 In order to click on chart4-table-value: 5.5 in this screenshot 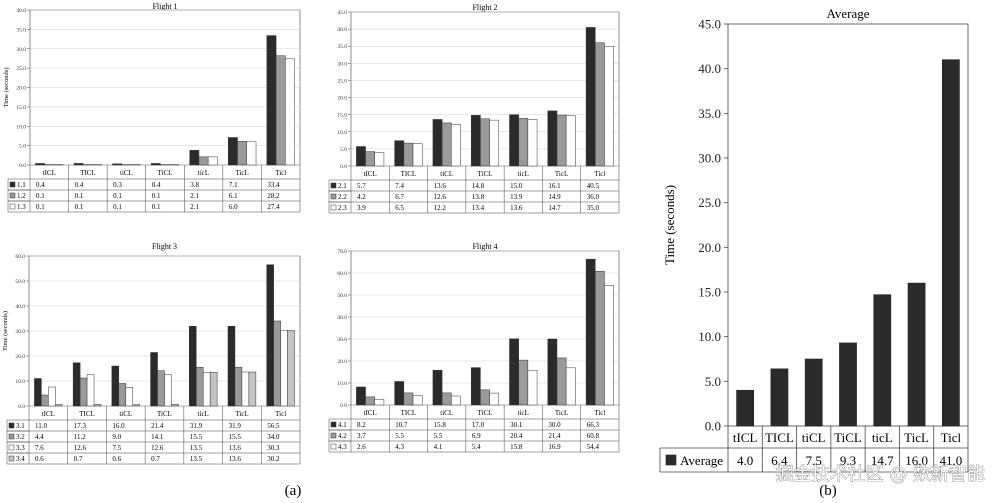, I will do `click(399, 436)`.